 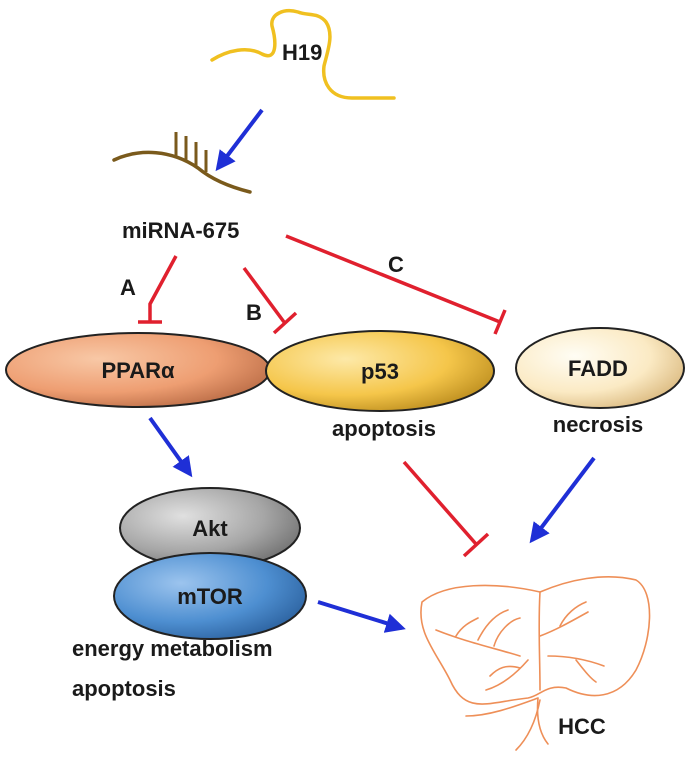 I want to click on p53-label: p53, so click(x=380, y=371).